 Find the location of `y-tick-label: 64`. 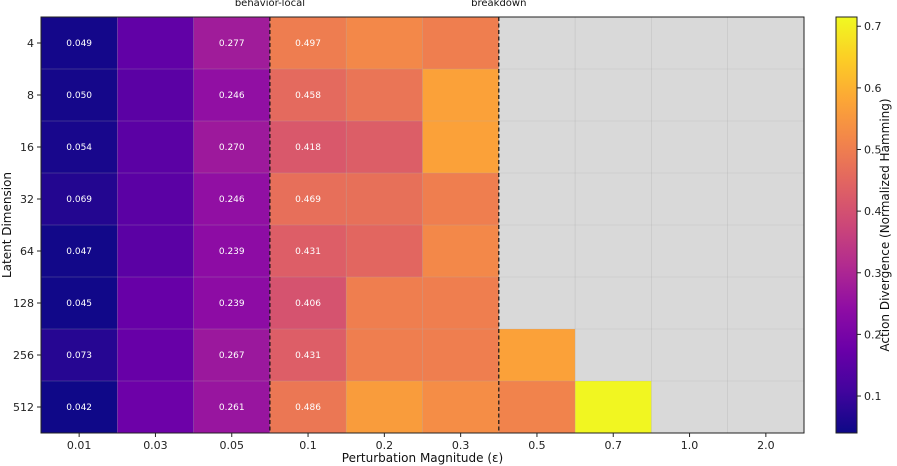

y-tick-label: 64 is located at coordinates (27, 251).